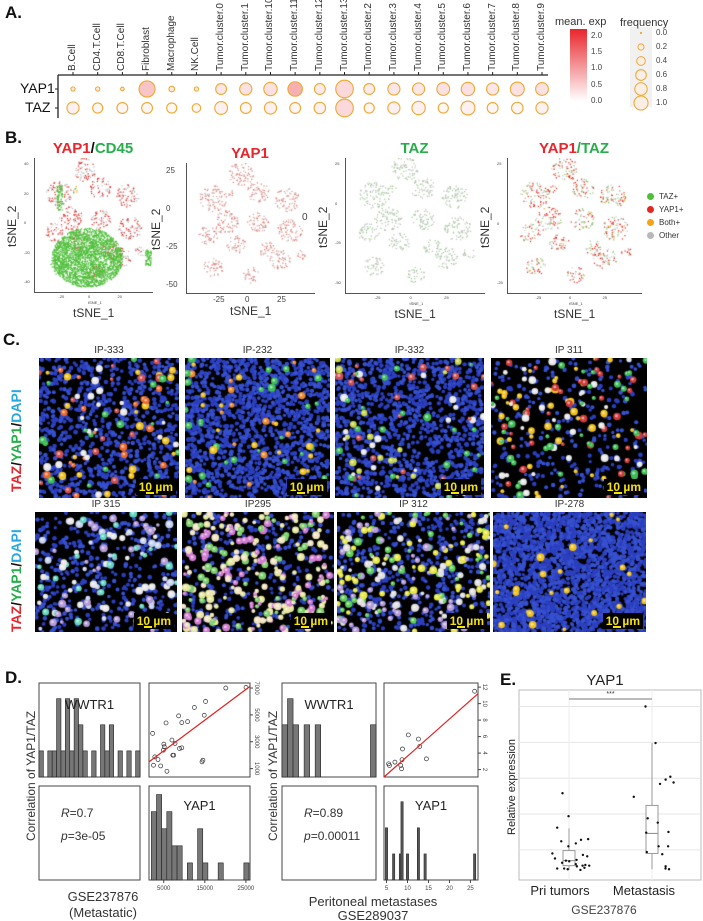 This screenshot has height=921, width=703. What do you see at coordinates (560, 890) in the screenshot?
I see `group-label-pri: Pri tumors` at bounding box center [560, 890].